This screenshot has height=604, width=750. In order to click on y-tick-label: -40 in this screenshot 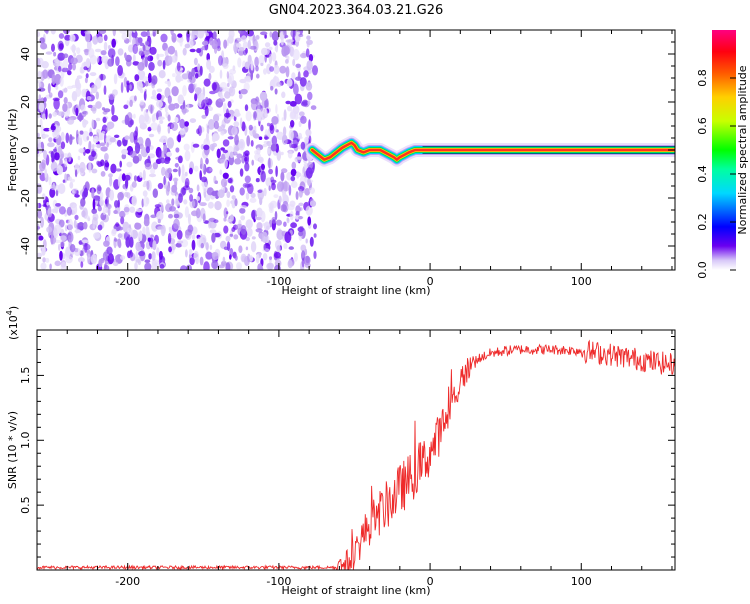, I will do `click(25, 246)`.